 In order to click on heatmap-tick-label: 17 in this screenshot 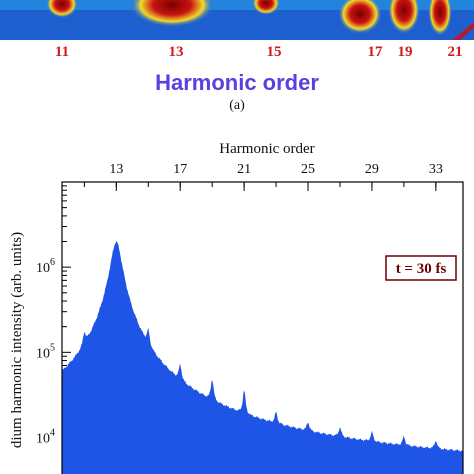, I will do `click(375, 52)`.